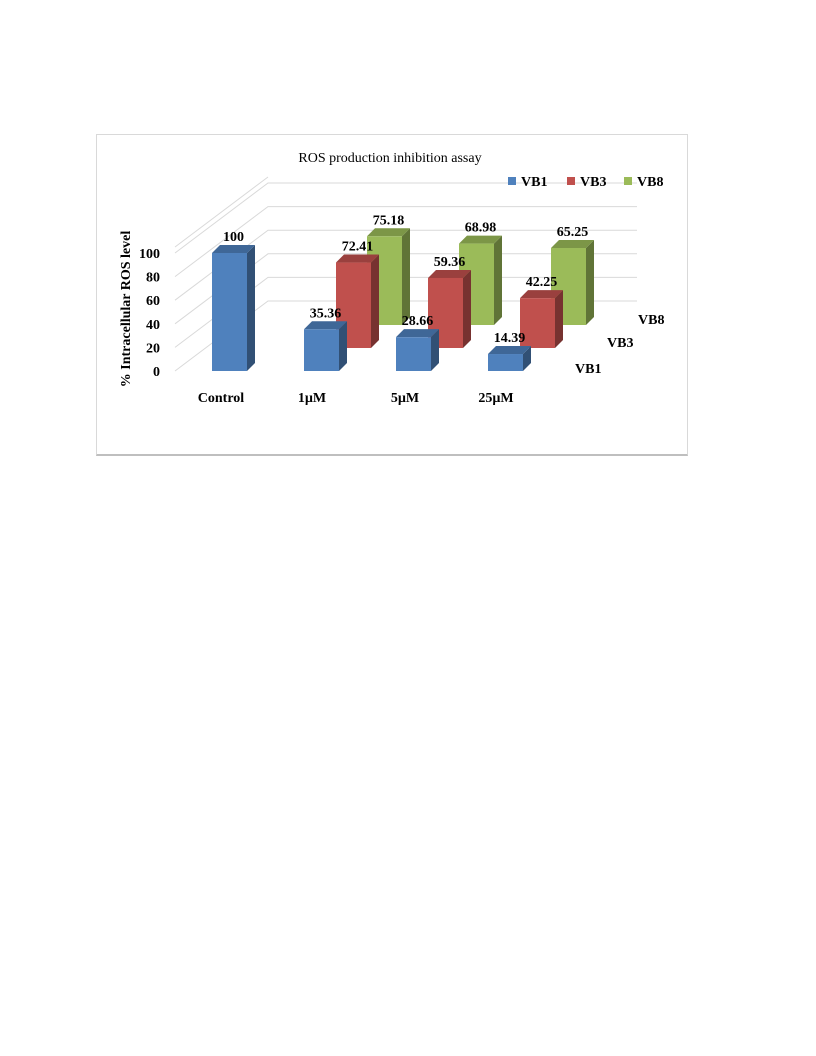 This screenshot has width=816, height=1056. What do you see at coordinates (358, 247) in the screenshot?
I see `data-label: 72.41` at bounding box center [358, 247].